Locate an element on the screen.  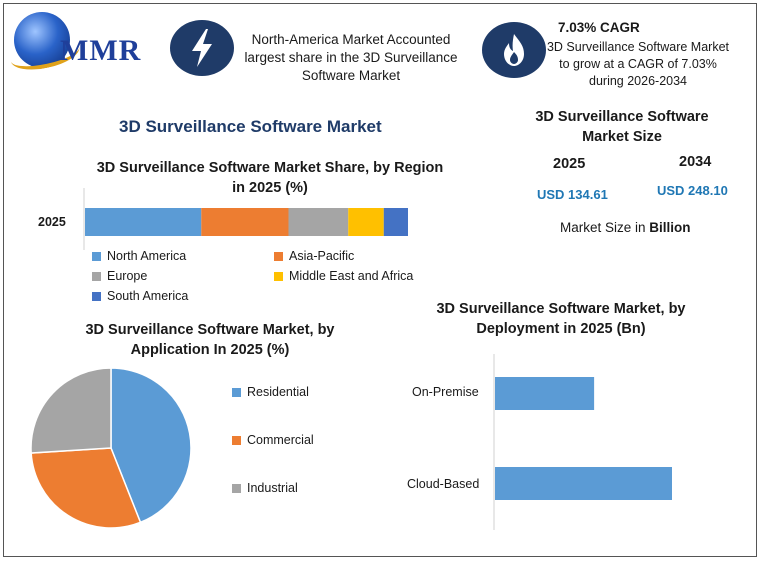
application-pie-chart is located at coordinates (111, 448).